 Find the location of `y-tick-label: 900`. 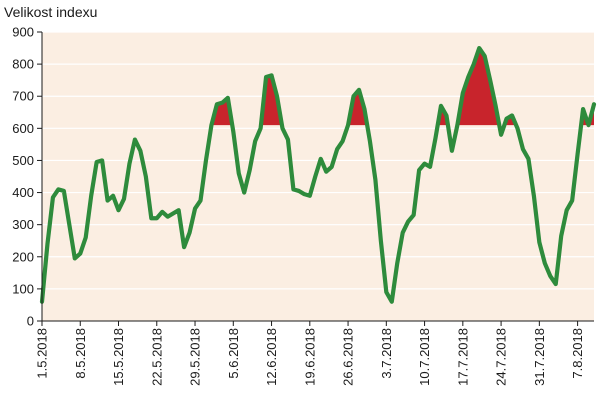

y-tick-label: 900 is located at coordinates (23, 32).